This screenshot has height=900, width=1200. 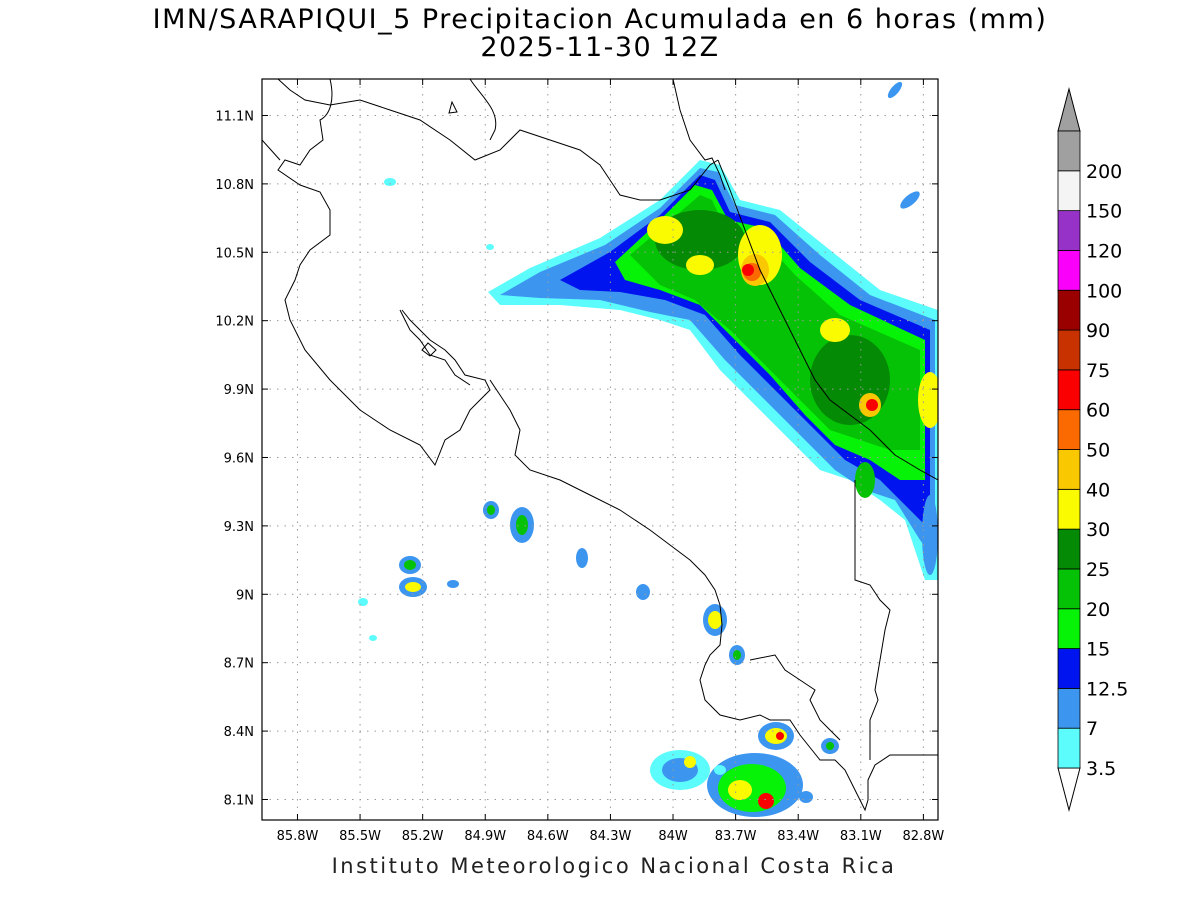 What do you see at coordinates (780, 736) in the screenshot?
I see `precip-cell-s-3c` at bounding box center [780, 736].